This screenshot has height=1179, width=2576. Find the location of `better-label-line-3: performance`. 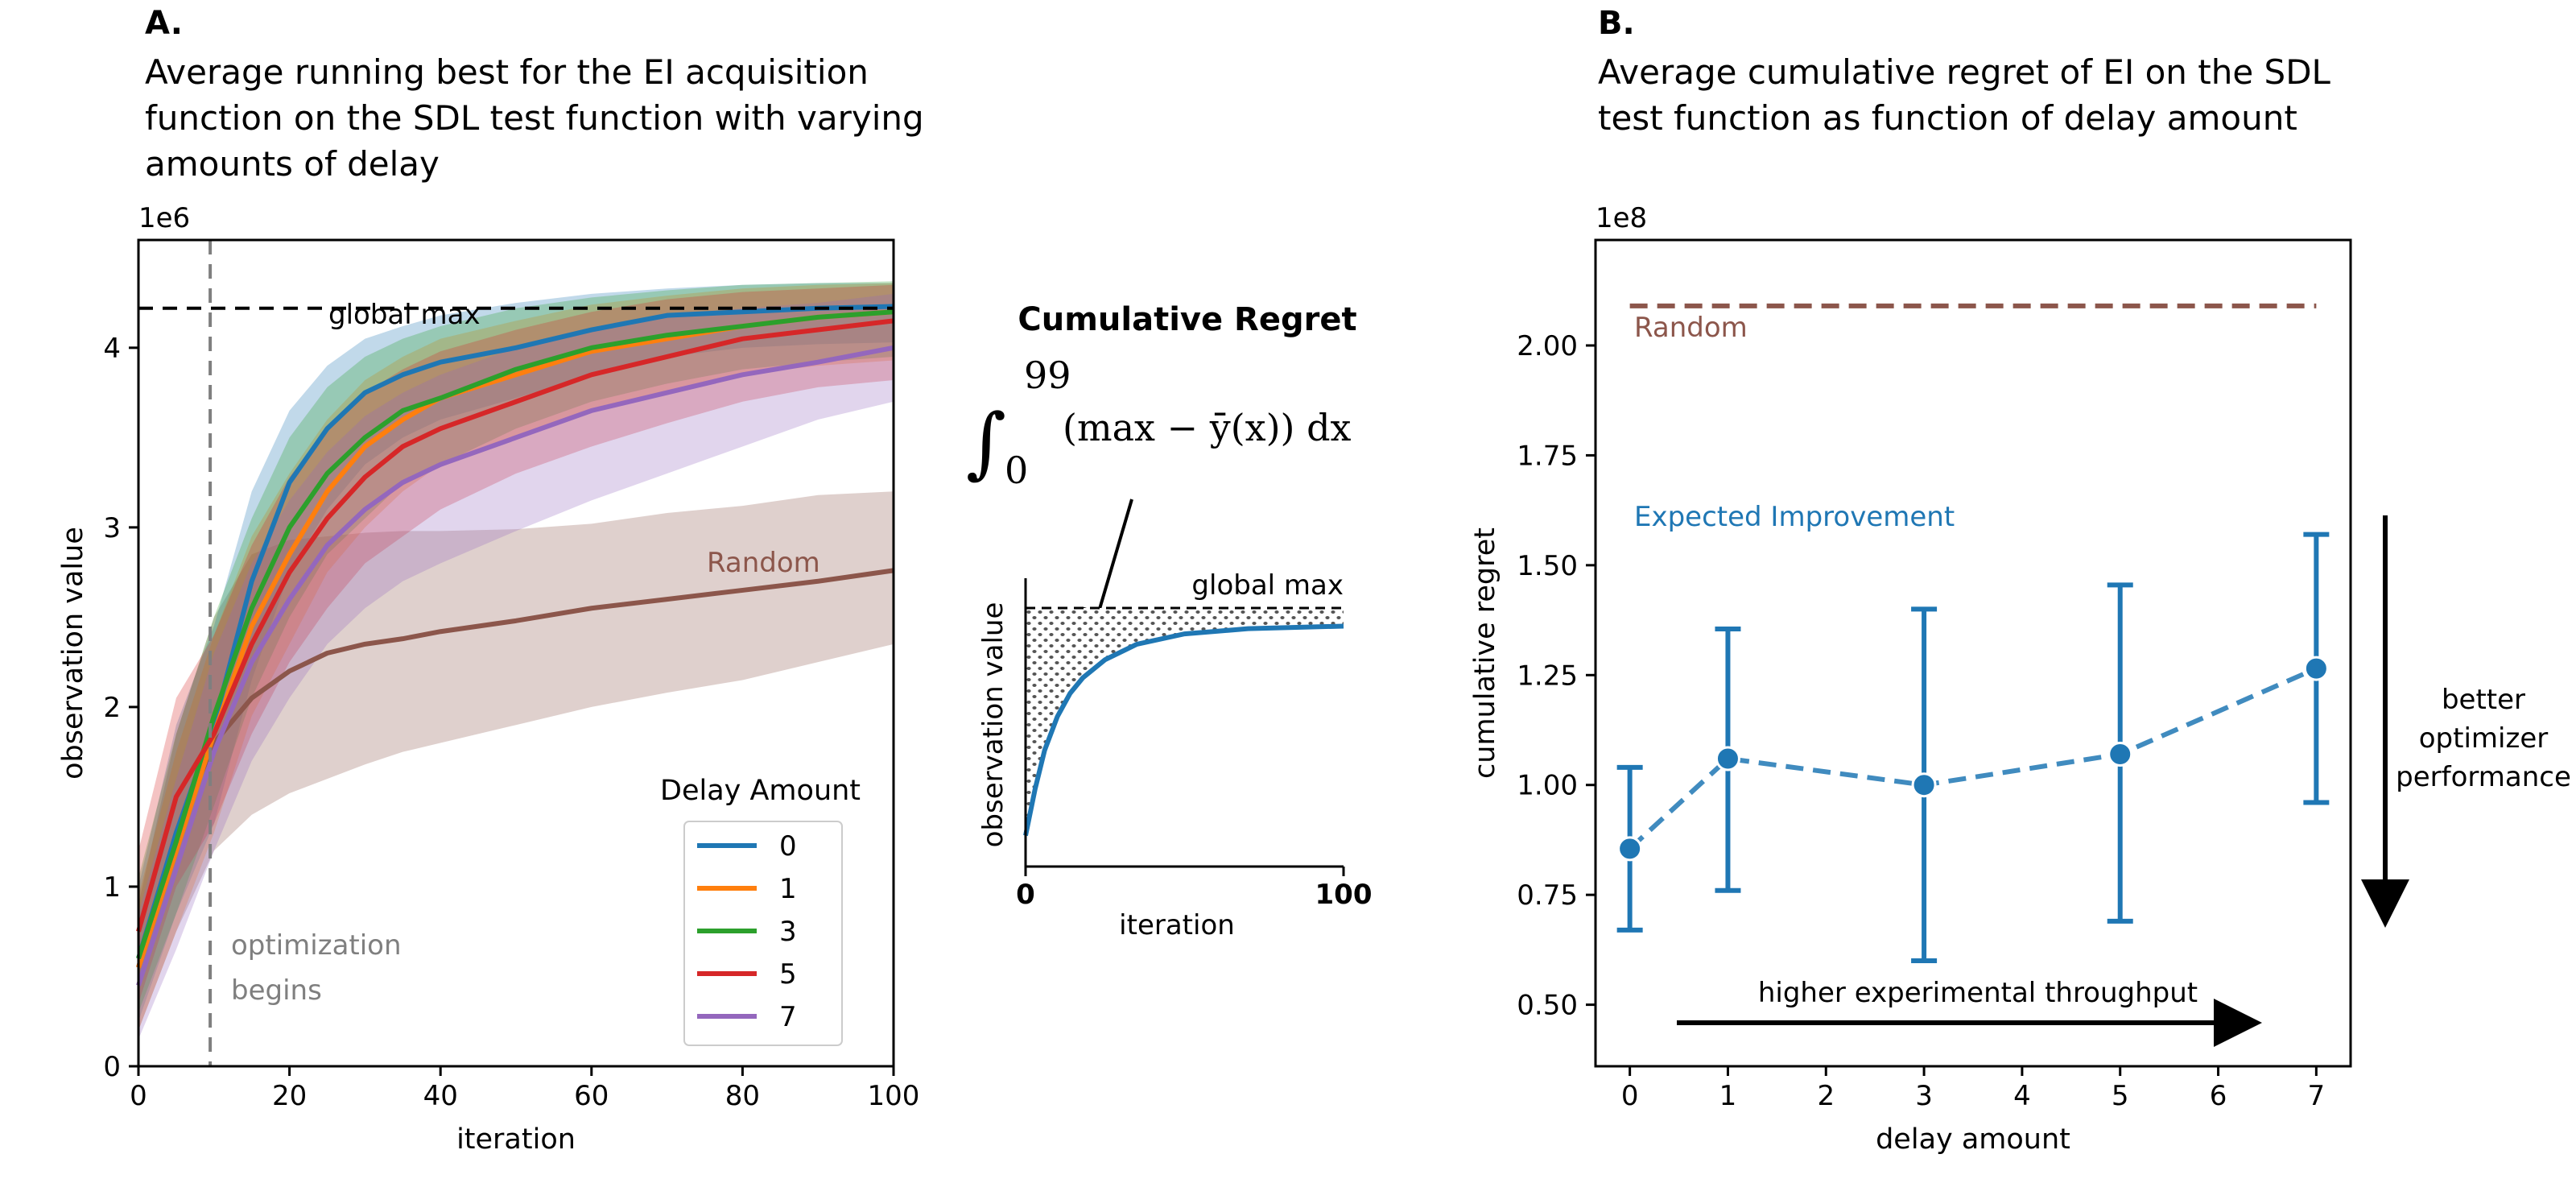

better-label-line-3: performance is located at coordinates (2483, 777).